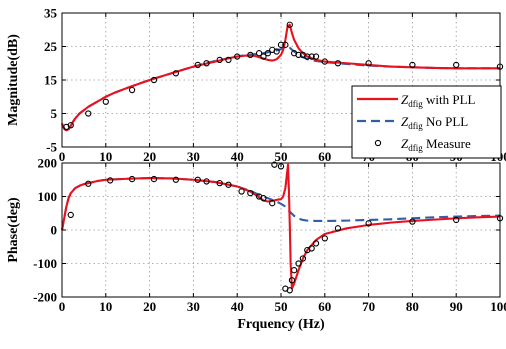  What do you see at coordinates (281, 324) in the screenshot?
I see `phase-xlabel: Frquency (Hz)` at bounding box center [281, 324].